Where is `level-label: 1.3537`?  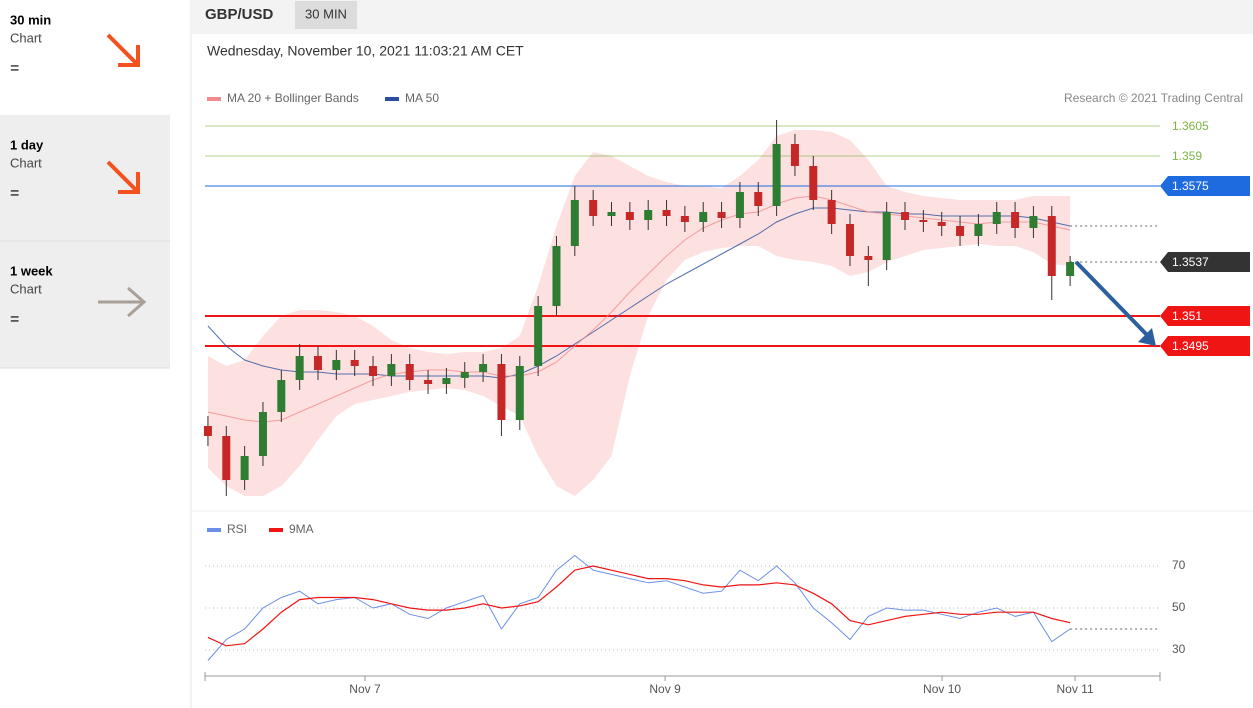
level-label: 1.3537 is located at coordinates (1190, 262).